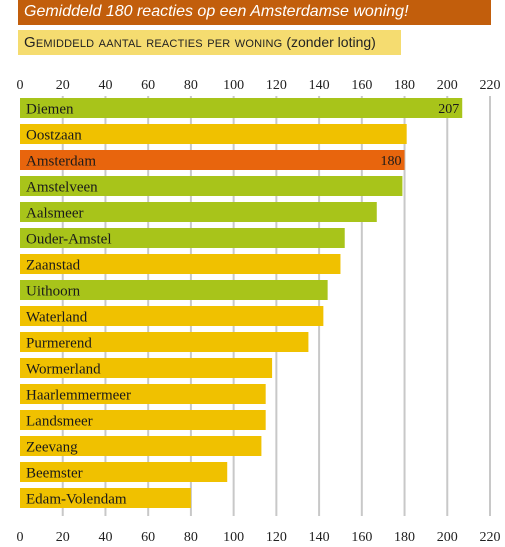 This screenshot has height=547, width=505. I want to click on x-tick-label-top: 20, so click(63, 85).